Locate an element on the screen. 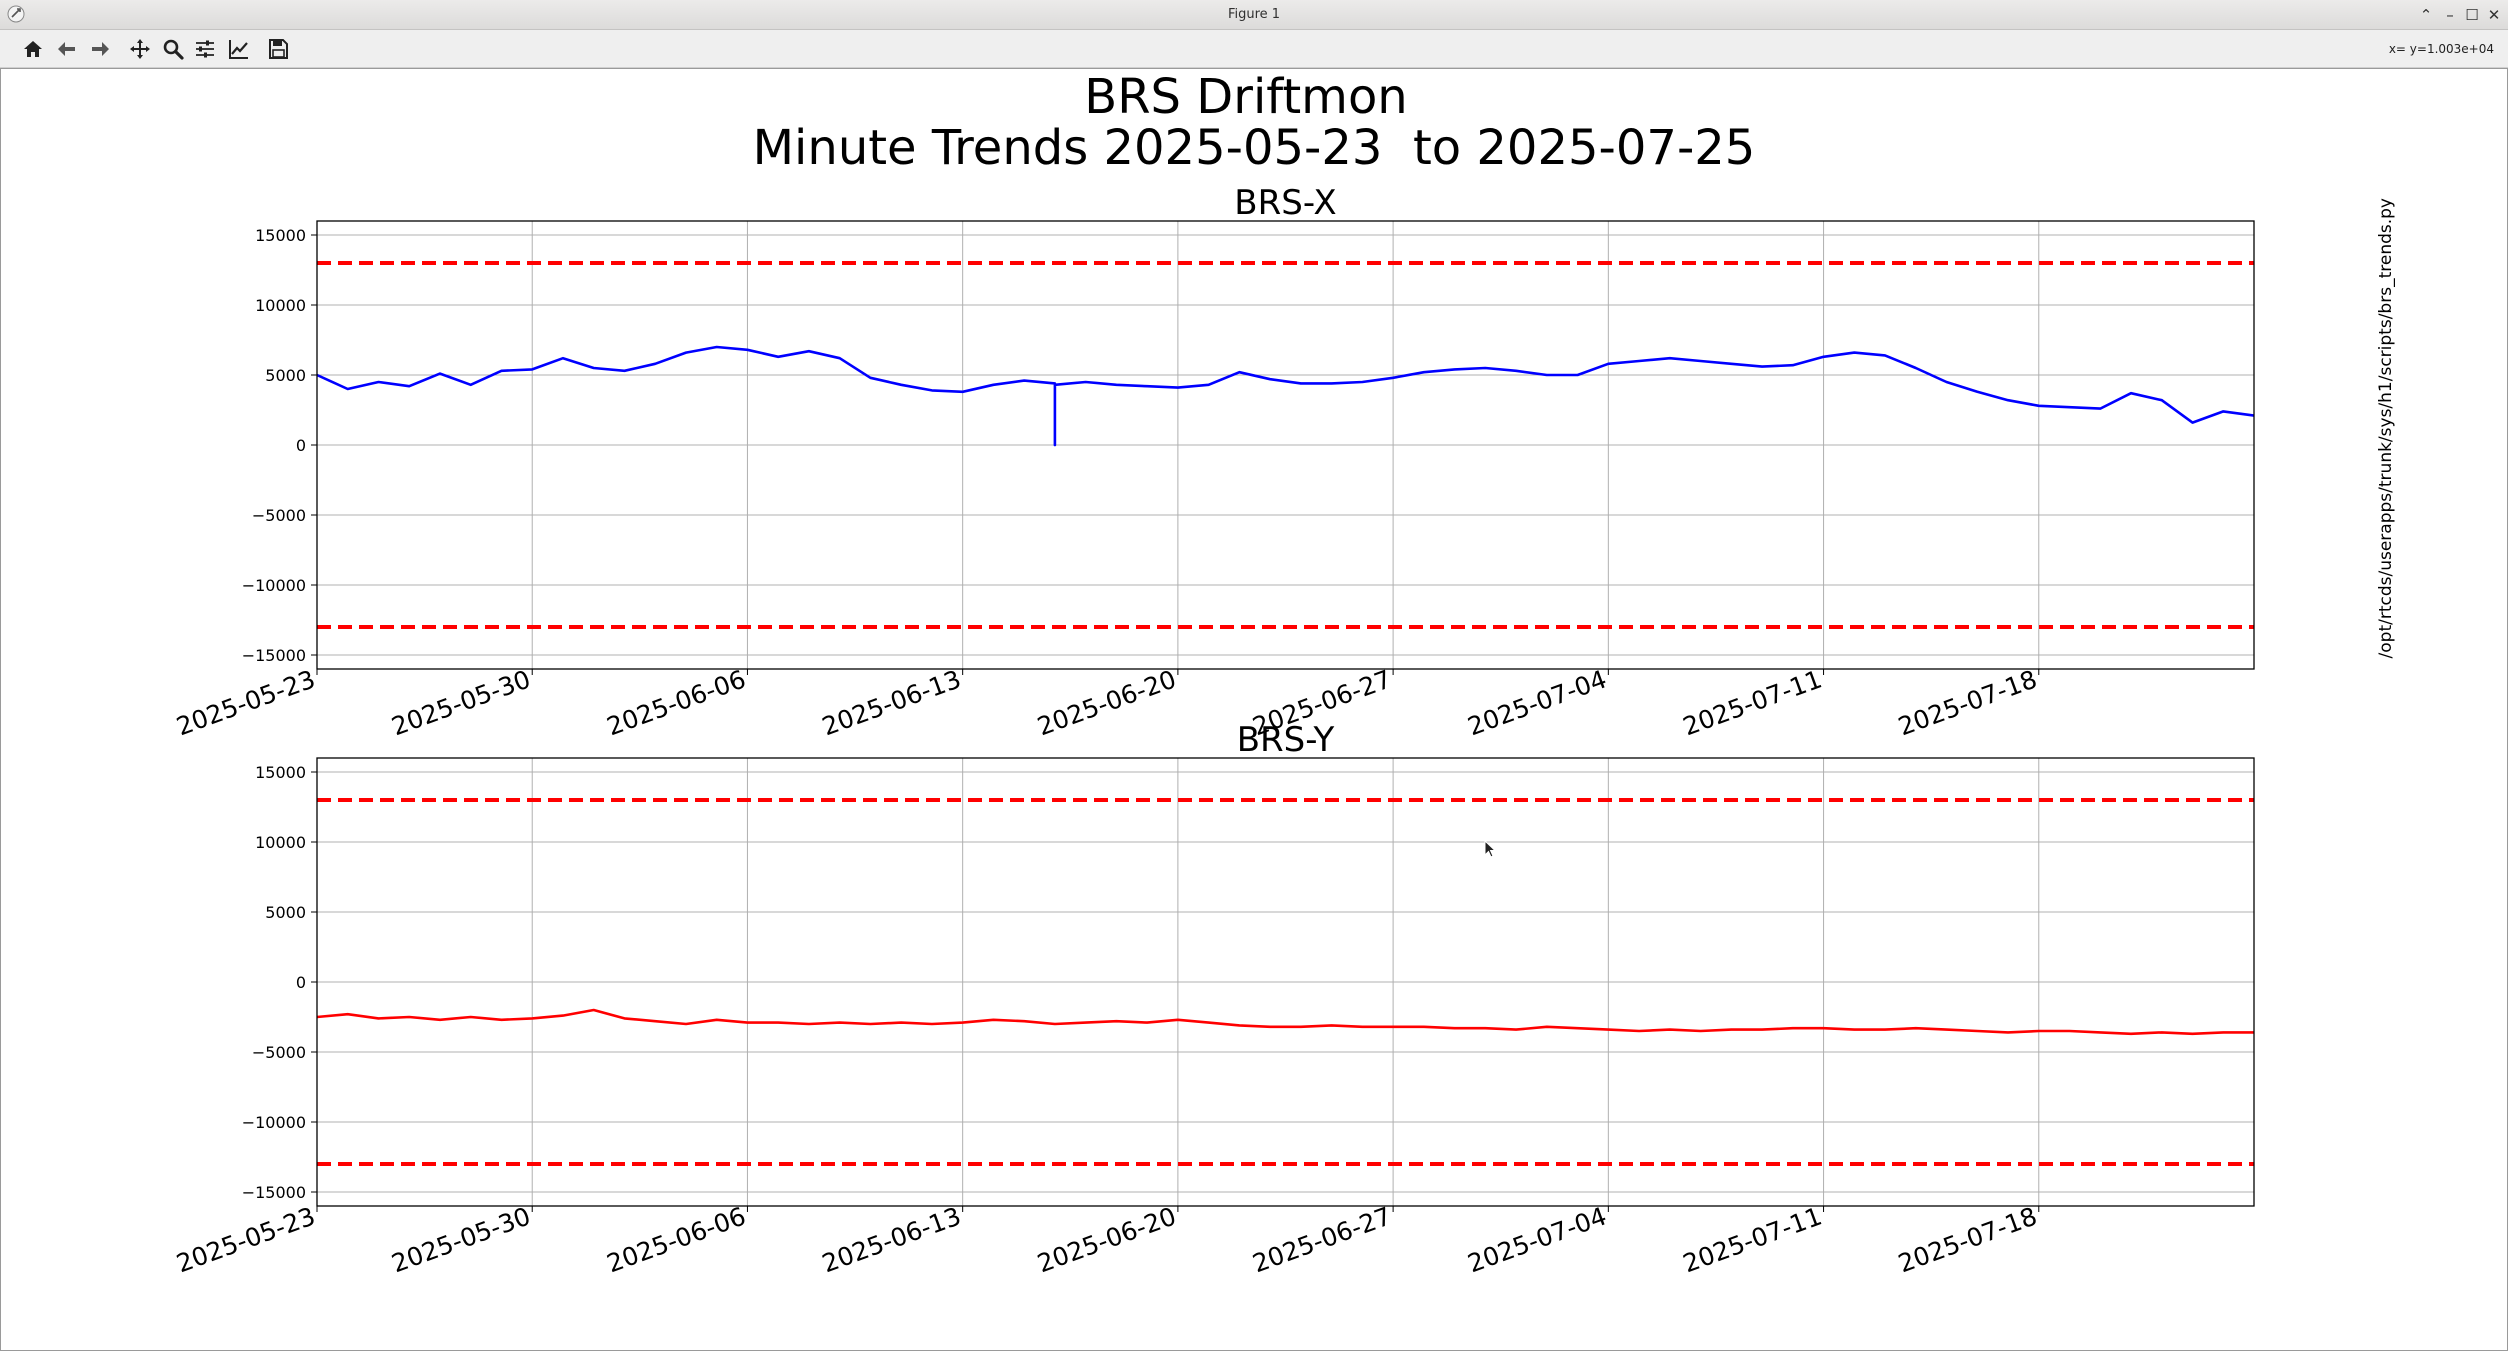  navigation-toolbar: x= y=1.003e+04 is located at coordinates (1254, 49).